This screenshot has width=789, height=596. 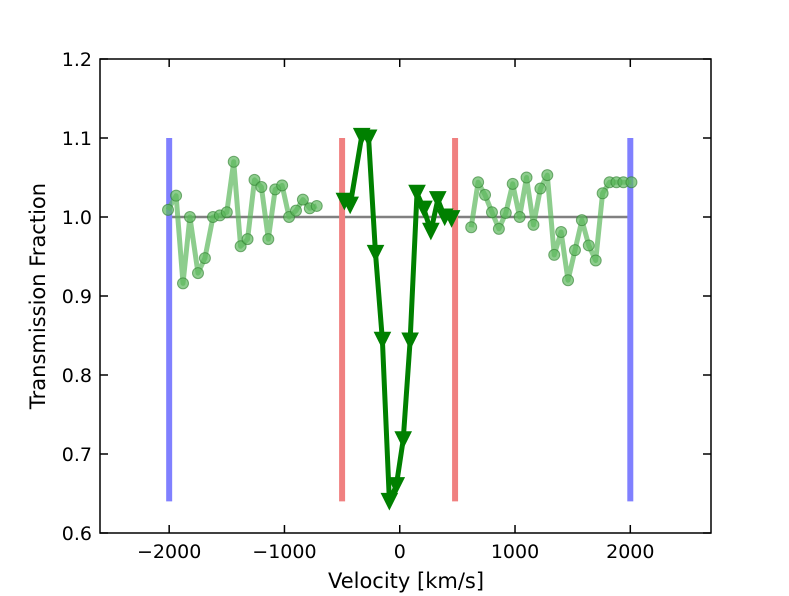 What do you see at coordinates (77, 60) in the screenshot?
I see `y-tick-label: 1.2` at bounding box center [77, 60].